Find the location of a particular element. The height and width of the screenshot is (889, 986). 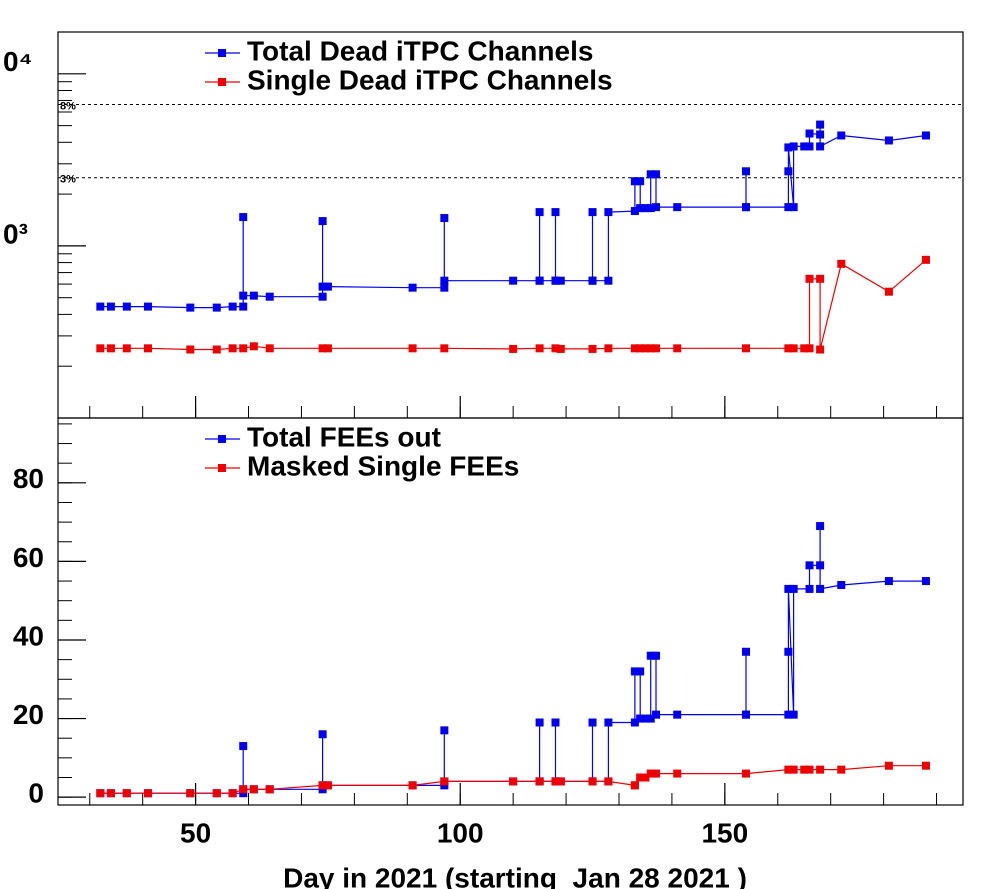

legend-label: Total FEEs out is located at coordinates (344, 436).